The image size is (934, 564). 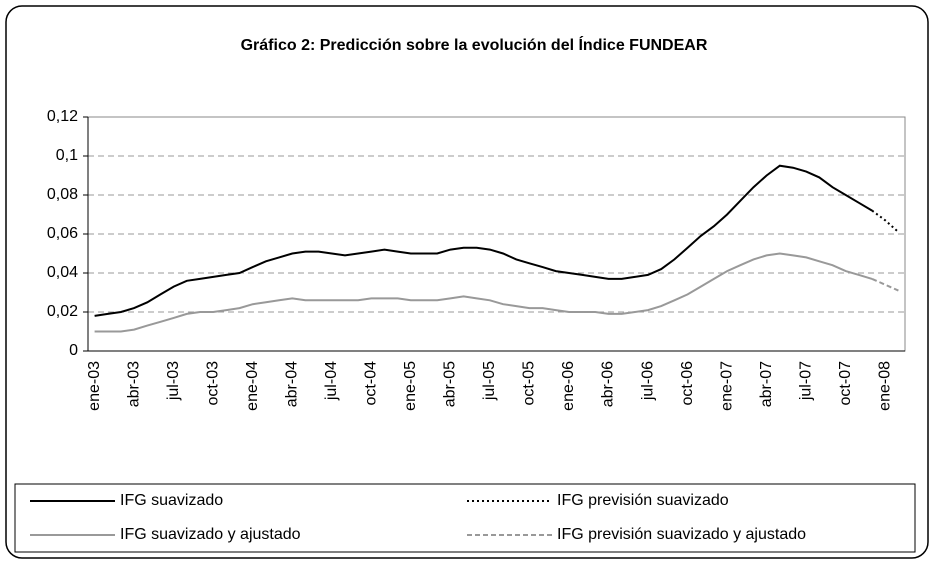 I want to click on y-tick-label: 0,1, so click(x=67, y=155).